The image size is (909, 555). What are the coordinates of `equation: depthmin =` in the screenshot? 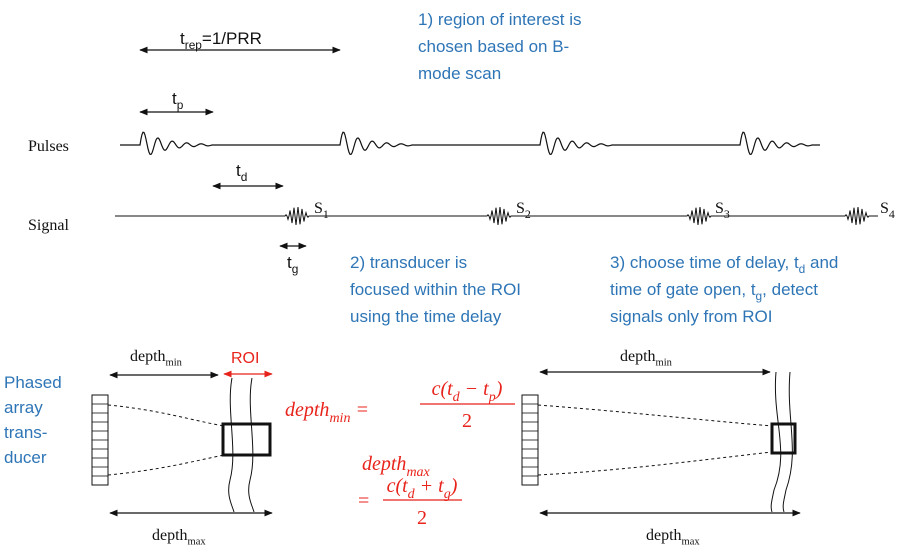 It's located at (327, 412).